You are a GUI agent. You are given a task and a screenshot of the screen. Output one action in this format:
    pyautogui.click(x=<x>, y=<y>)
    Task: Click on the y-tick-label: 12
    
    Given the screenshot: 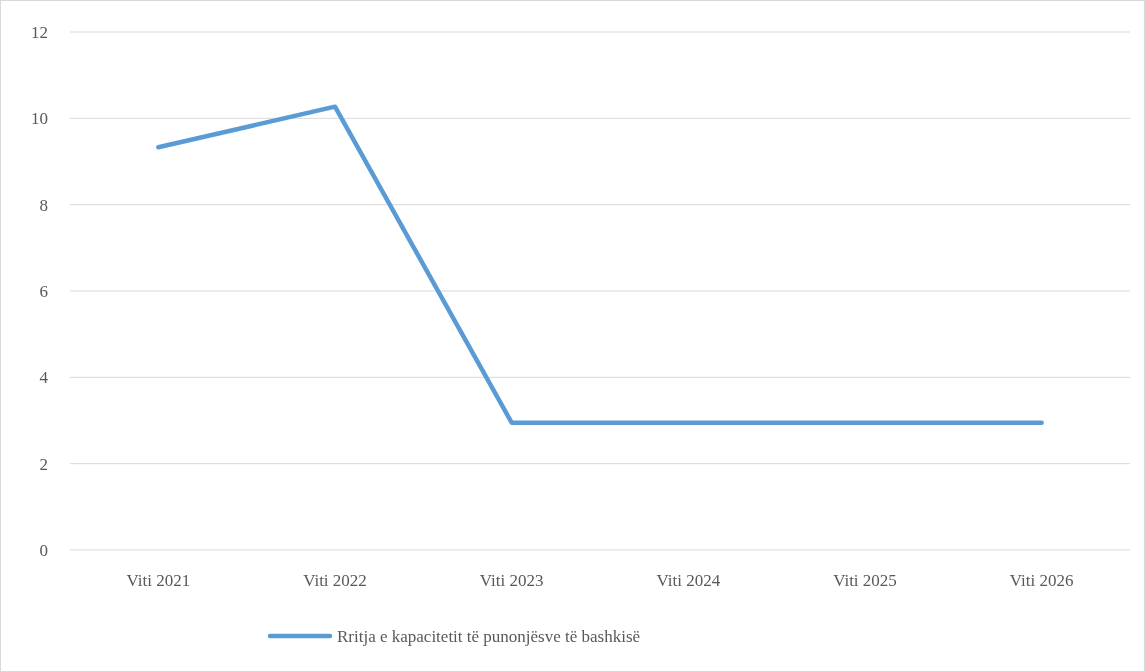 What is the action you would take?
    pyautogui.click(x=39, y=32)
    